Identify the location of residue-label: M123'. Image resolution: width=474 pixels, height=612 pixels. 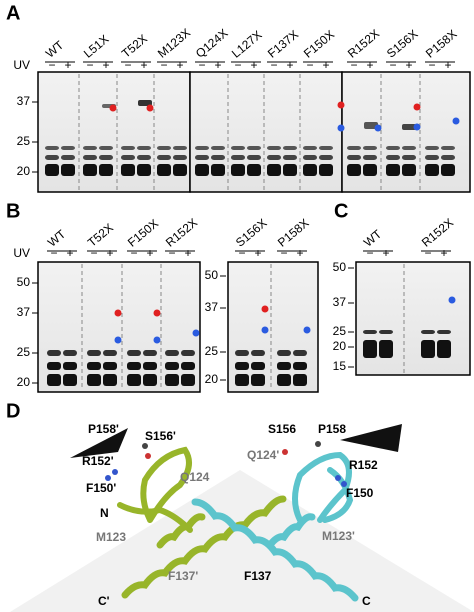
(338, 536).